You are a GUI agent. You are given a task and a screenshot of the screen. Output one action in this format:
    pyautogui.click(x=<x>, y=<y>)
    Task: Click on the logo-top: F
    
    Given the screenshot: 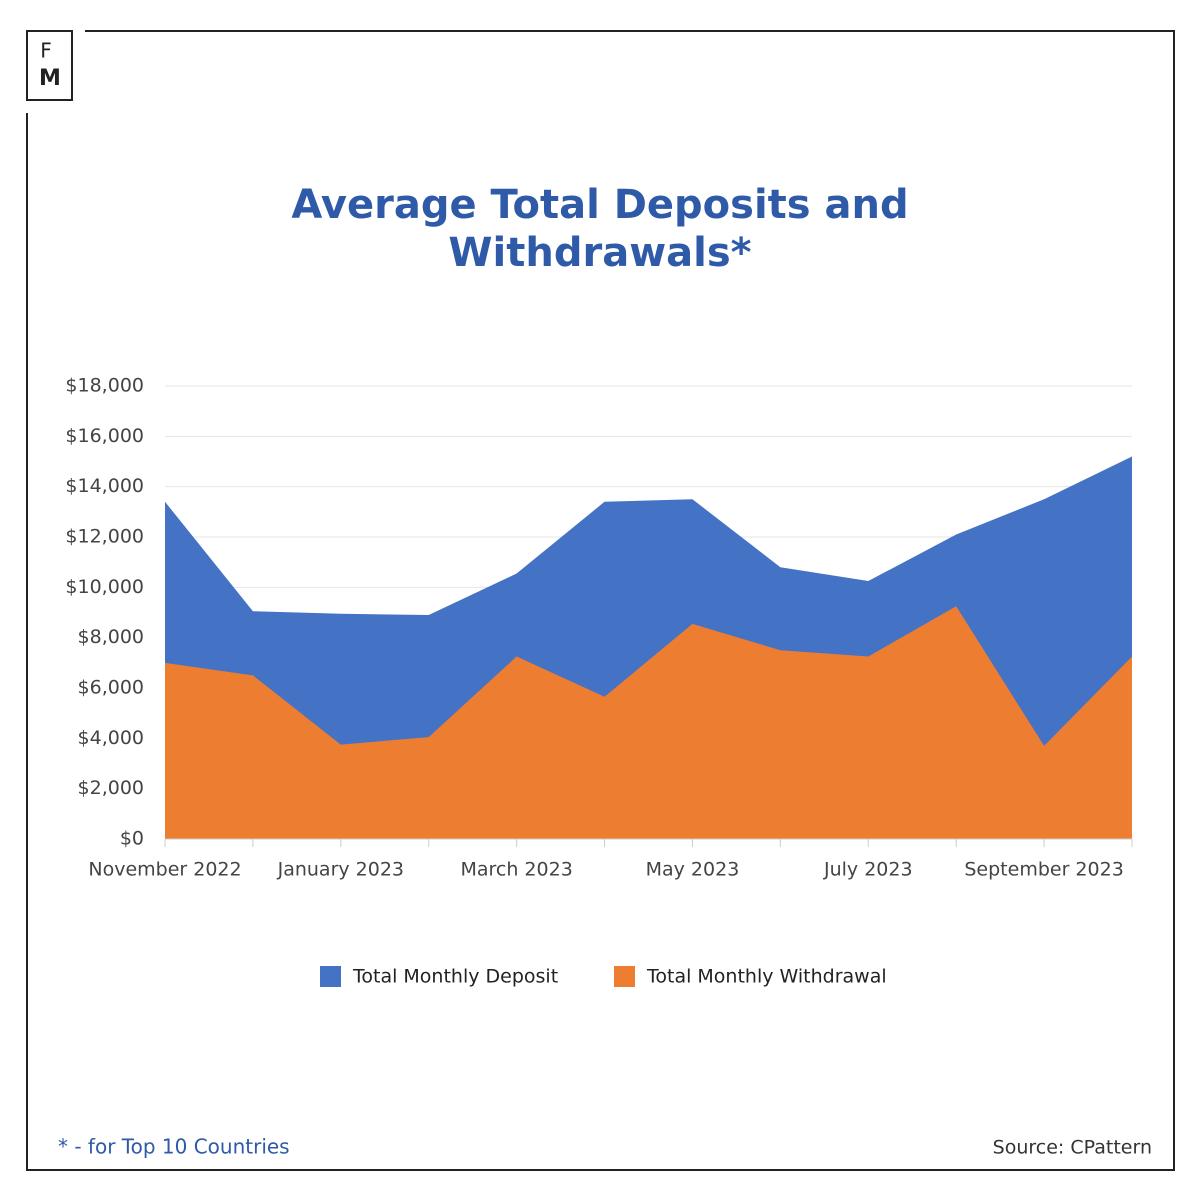 What is the action you would take?
    pyautogui.click(x=46, y=51)
    